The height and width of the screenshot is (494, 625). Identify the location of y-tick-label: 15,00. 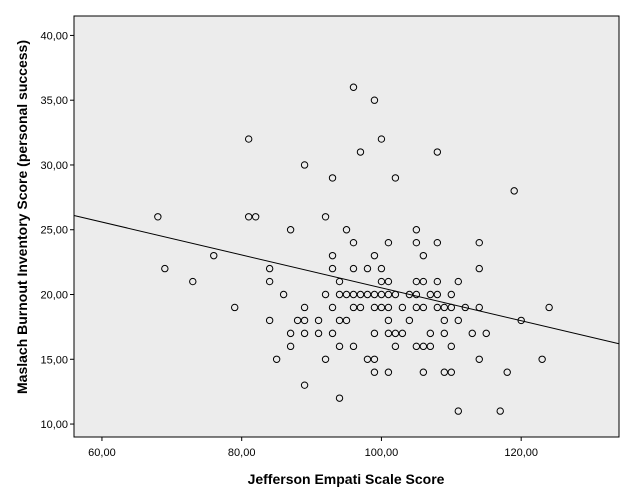
(54, 360).